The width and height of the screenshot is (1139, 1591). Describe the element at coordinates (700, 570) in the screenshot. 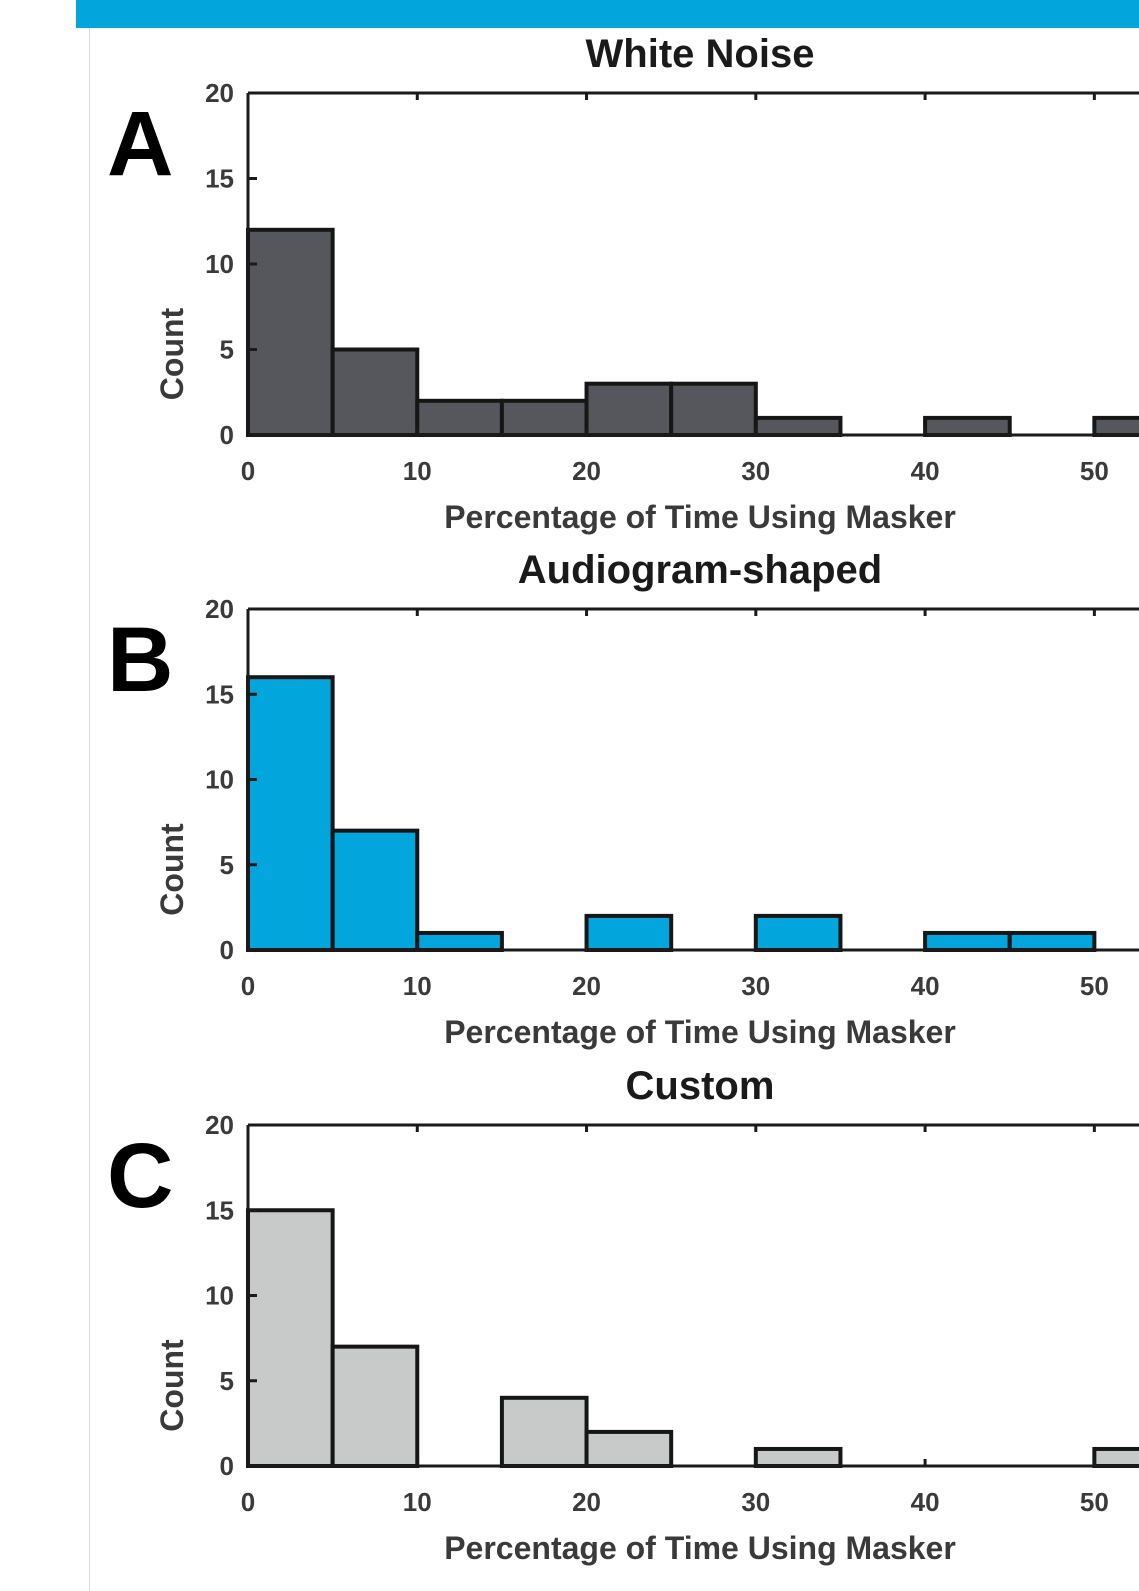

I see `chart-title: Audiogram-shaped` at that location.